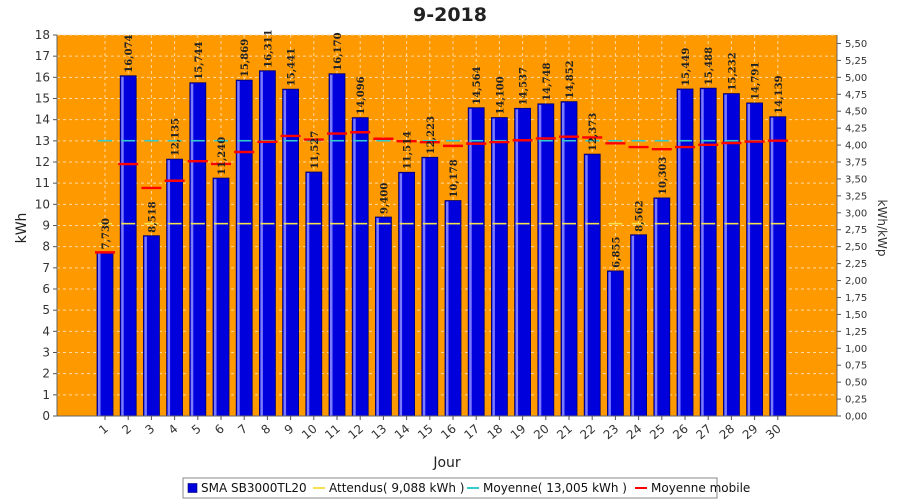 The image size is (900, 504). Describe the element at coordinates (46, 331) in the screenshot. I see `y-tick-label: 4` at that location.